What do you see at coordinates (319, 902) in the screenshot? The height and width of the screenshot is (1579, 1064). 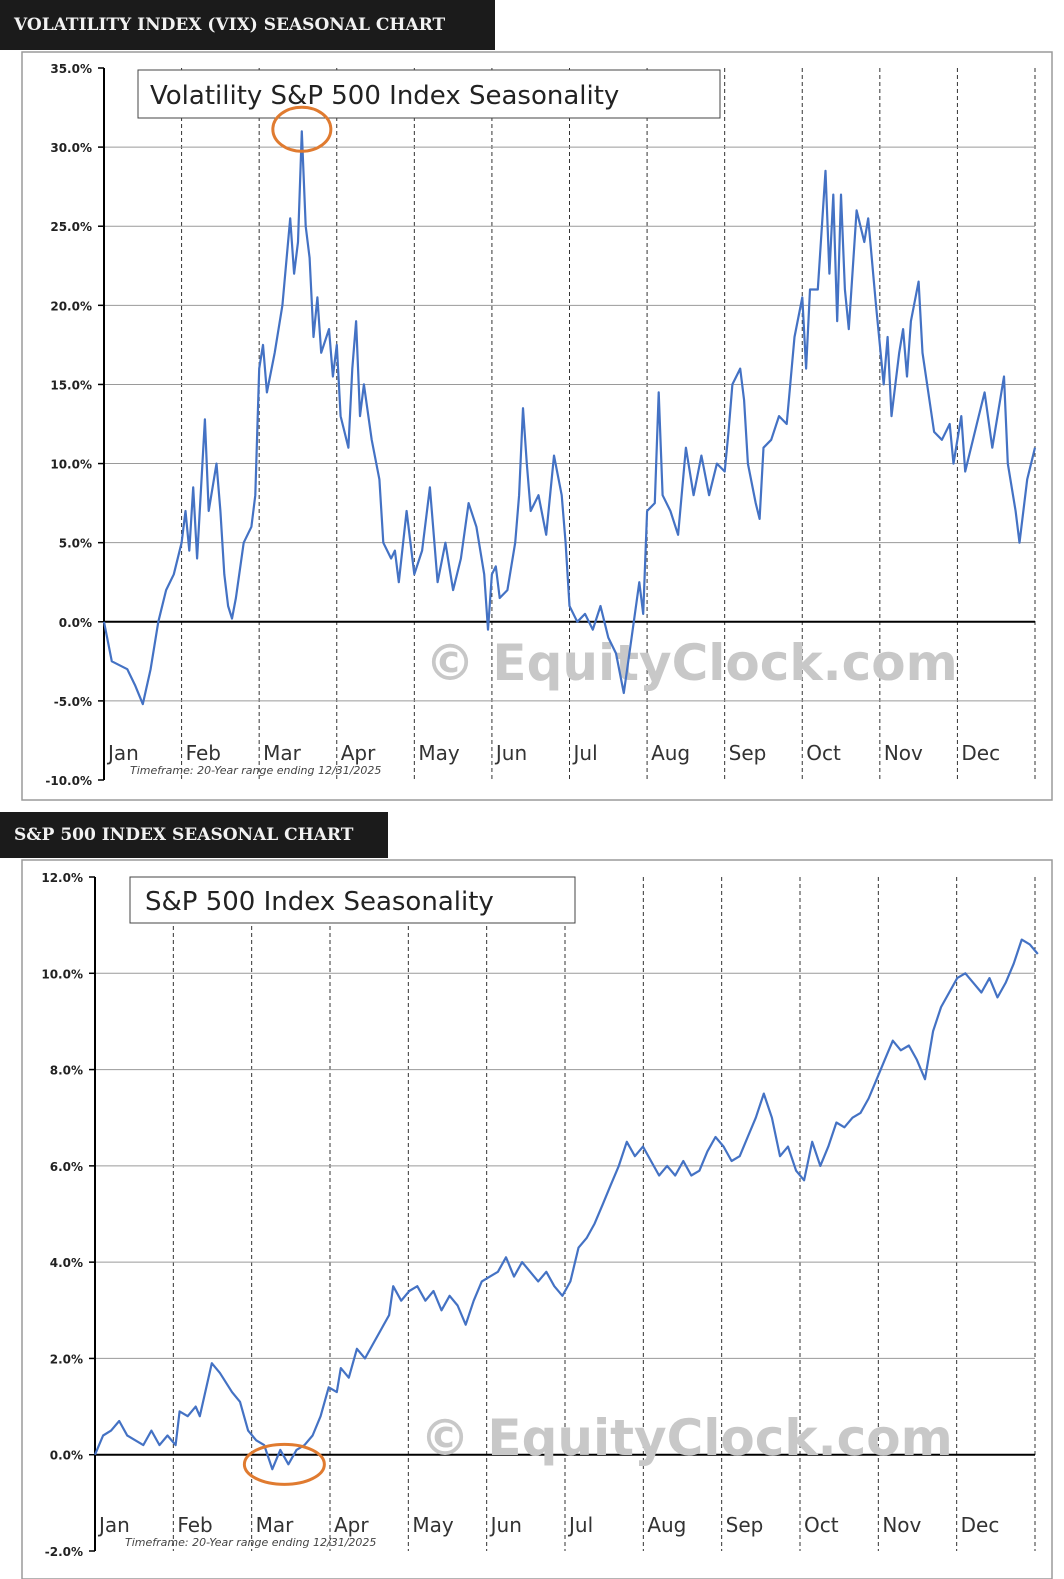 I see `spx-chart-title: S&P 500 Index Seasonality` at bounding box center [319, 902].